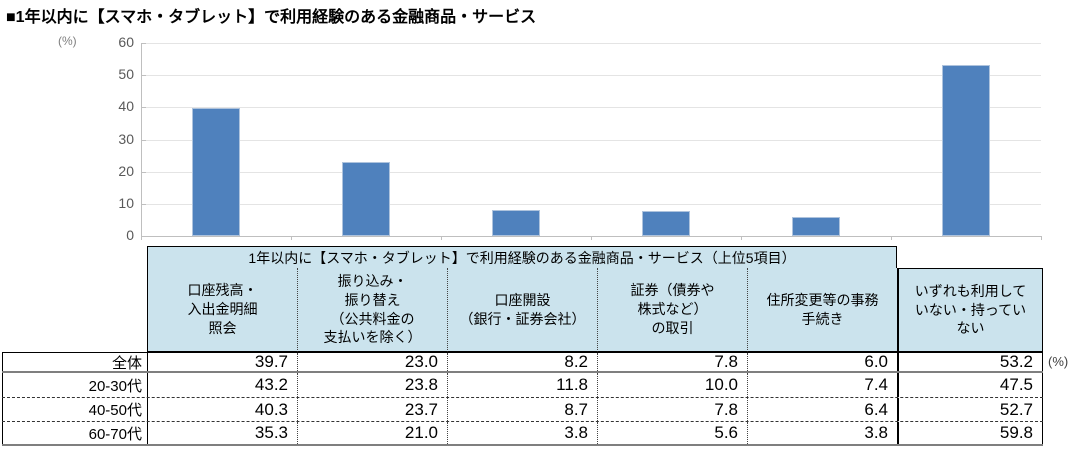  What do you see at coordinates (130, 235) in the screenshot?
I see `y-axis-tick-label: 0` at bounding box center [130, 235].